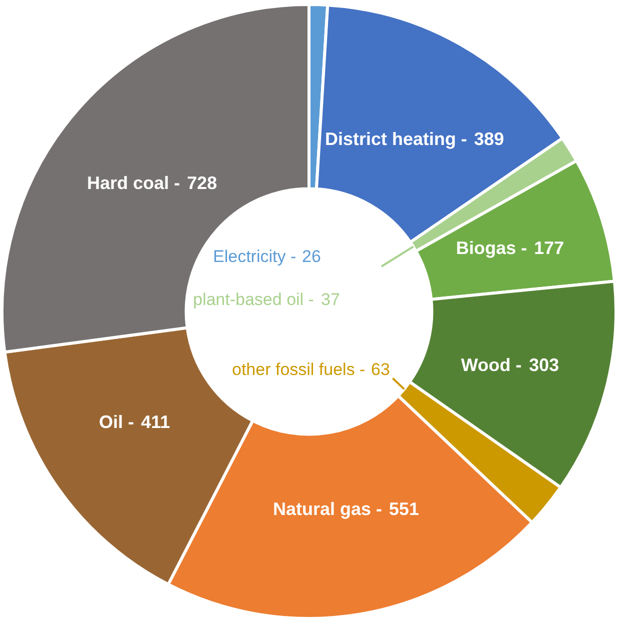 This screenshot has width=618, height=623. Describe the element at coordinates (254, 256) in the screenshot. I see `slice-label: Electricity -` at that location.